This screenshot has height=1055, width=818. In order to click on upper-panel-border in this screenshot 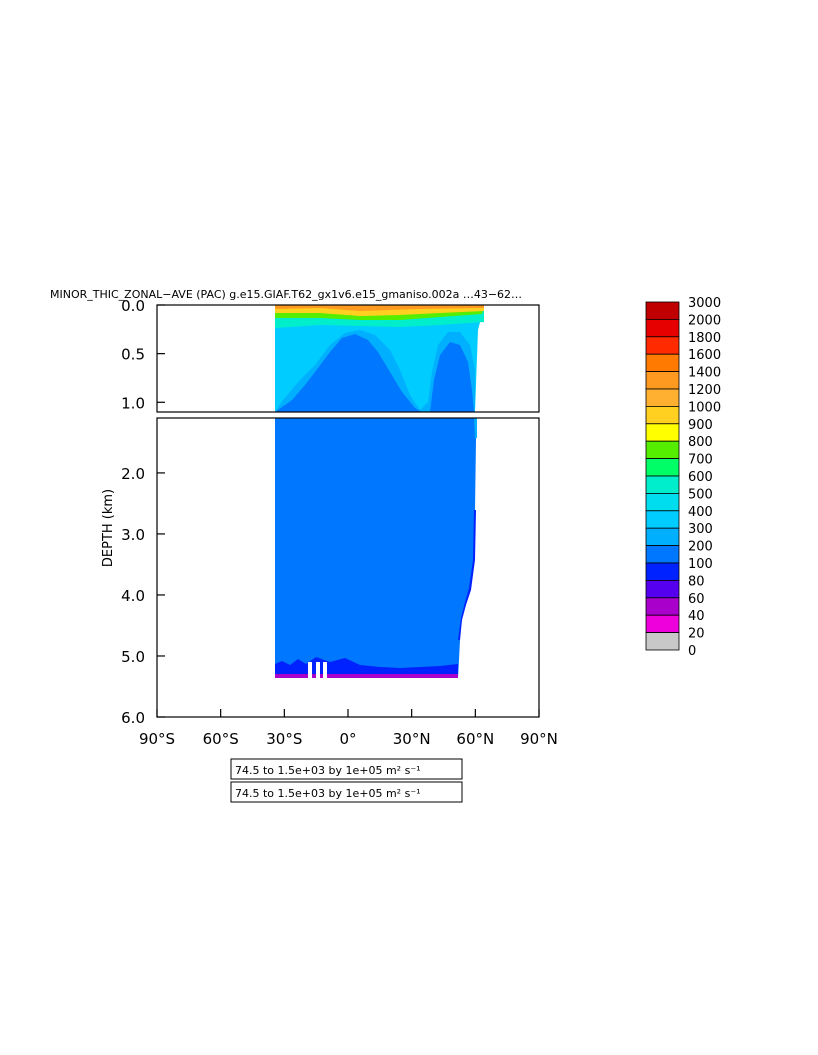, I will do `click(348, 358)`.